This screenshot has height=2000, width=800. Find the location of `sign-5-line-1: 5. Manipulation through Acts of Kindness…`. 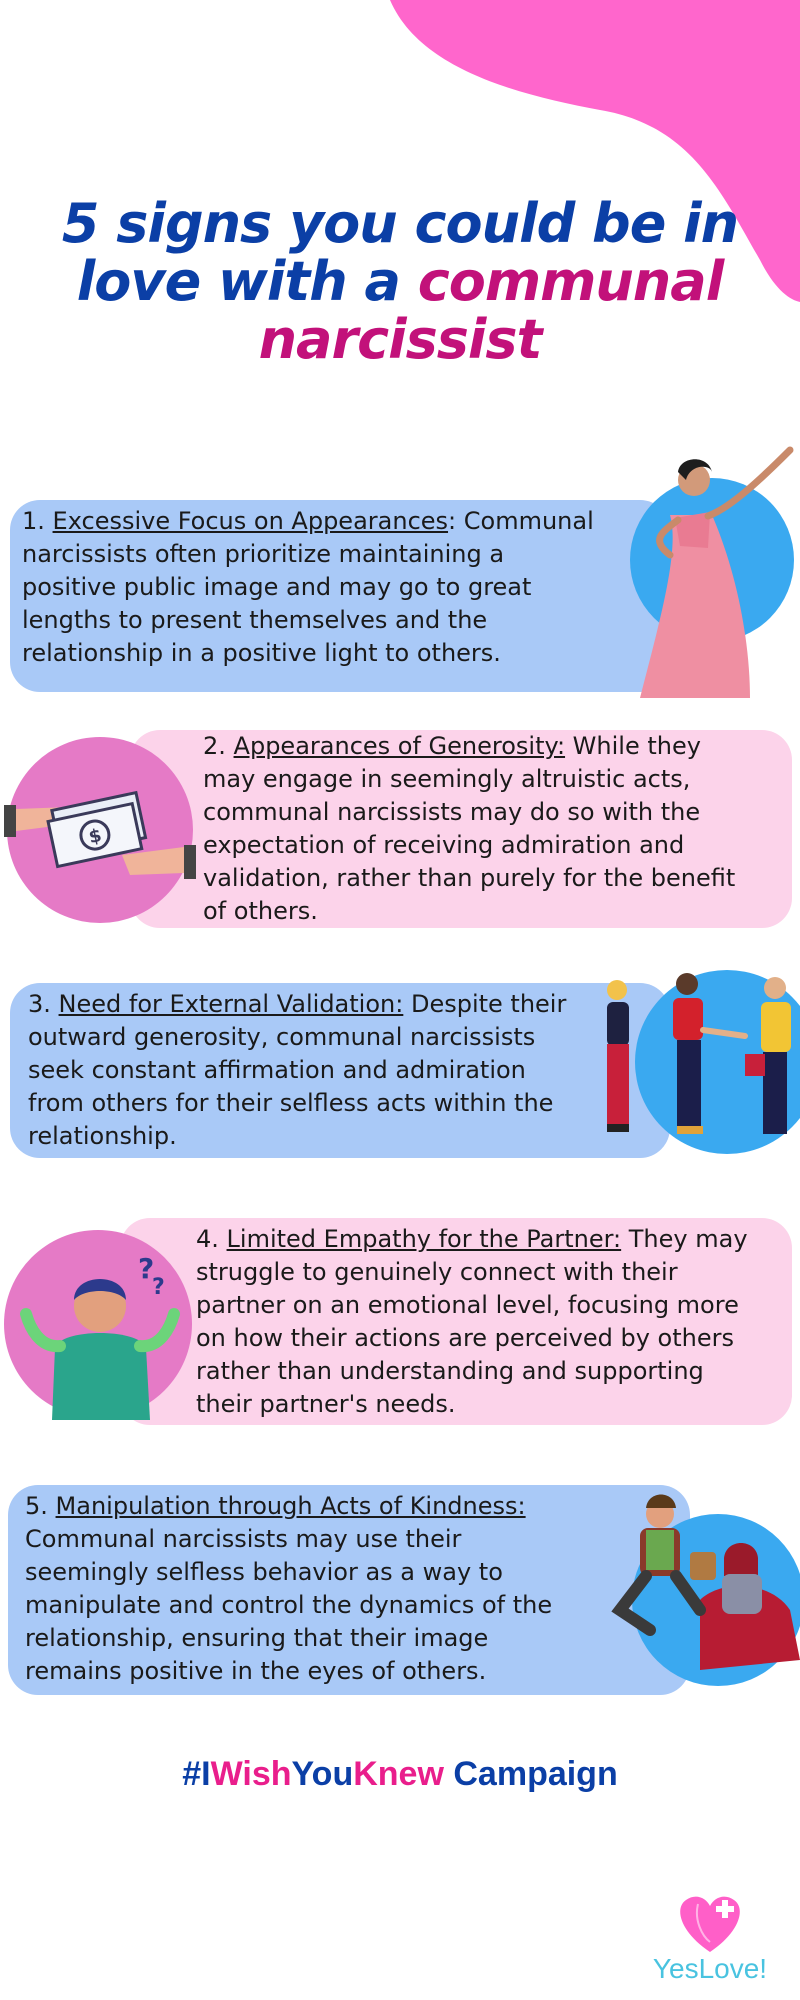

sign-5-line-1: 5. Manipulation through Acts of Kindness… is located at coordinates (288, 1506).